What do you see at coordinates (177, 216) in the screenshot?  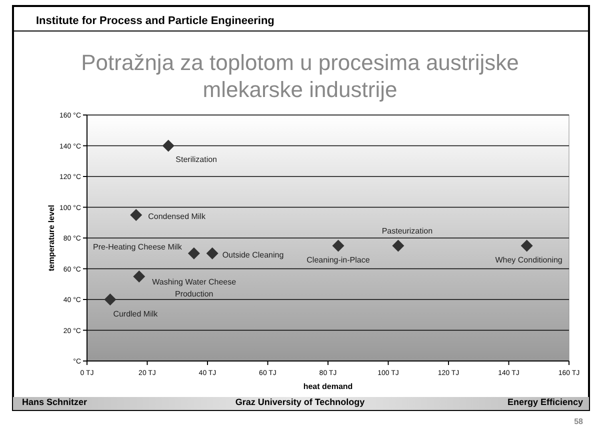 I see `annotation: Condensed Milk` at bounding box center [177, 216].